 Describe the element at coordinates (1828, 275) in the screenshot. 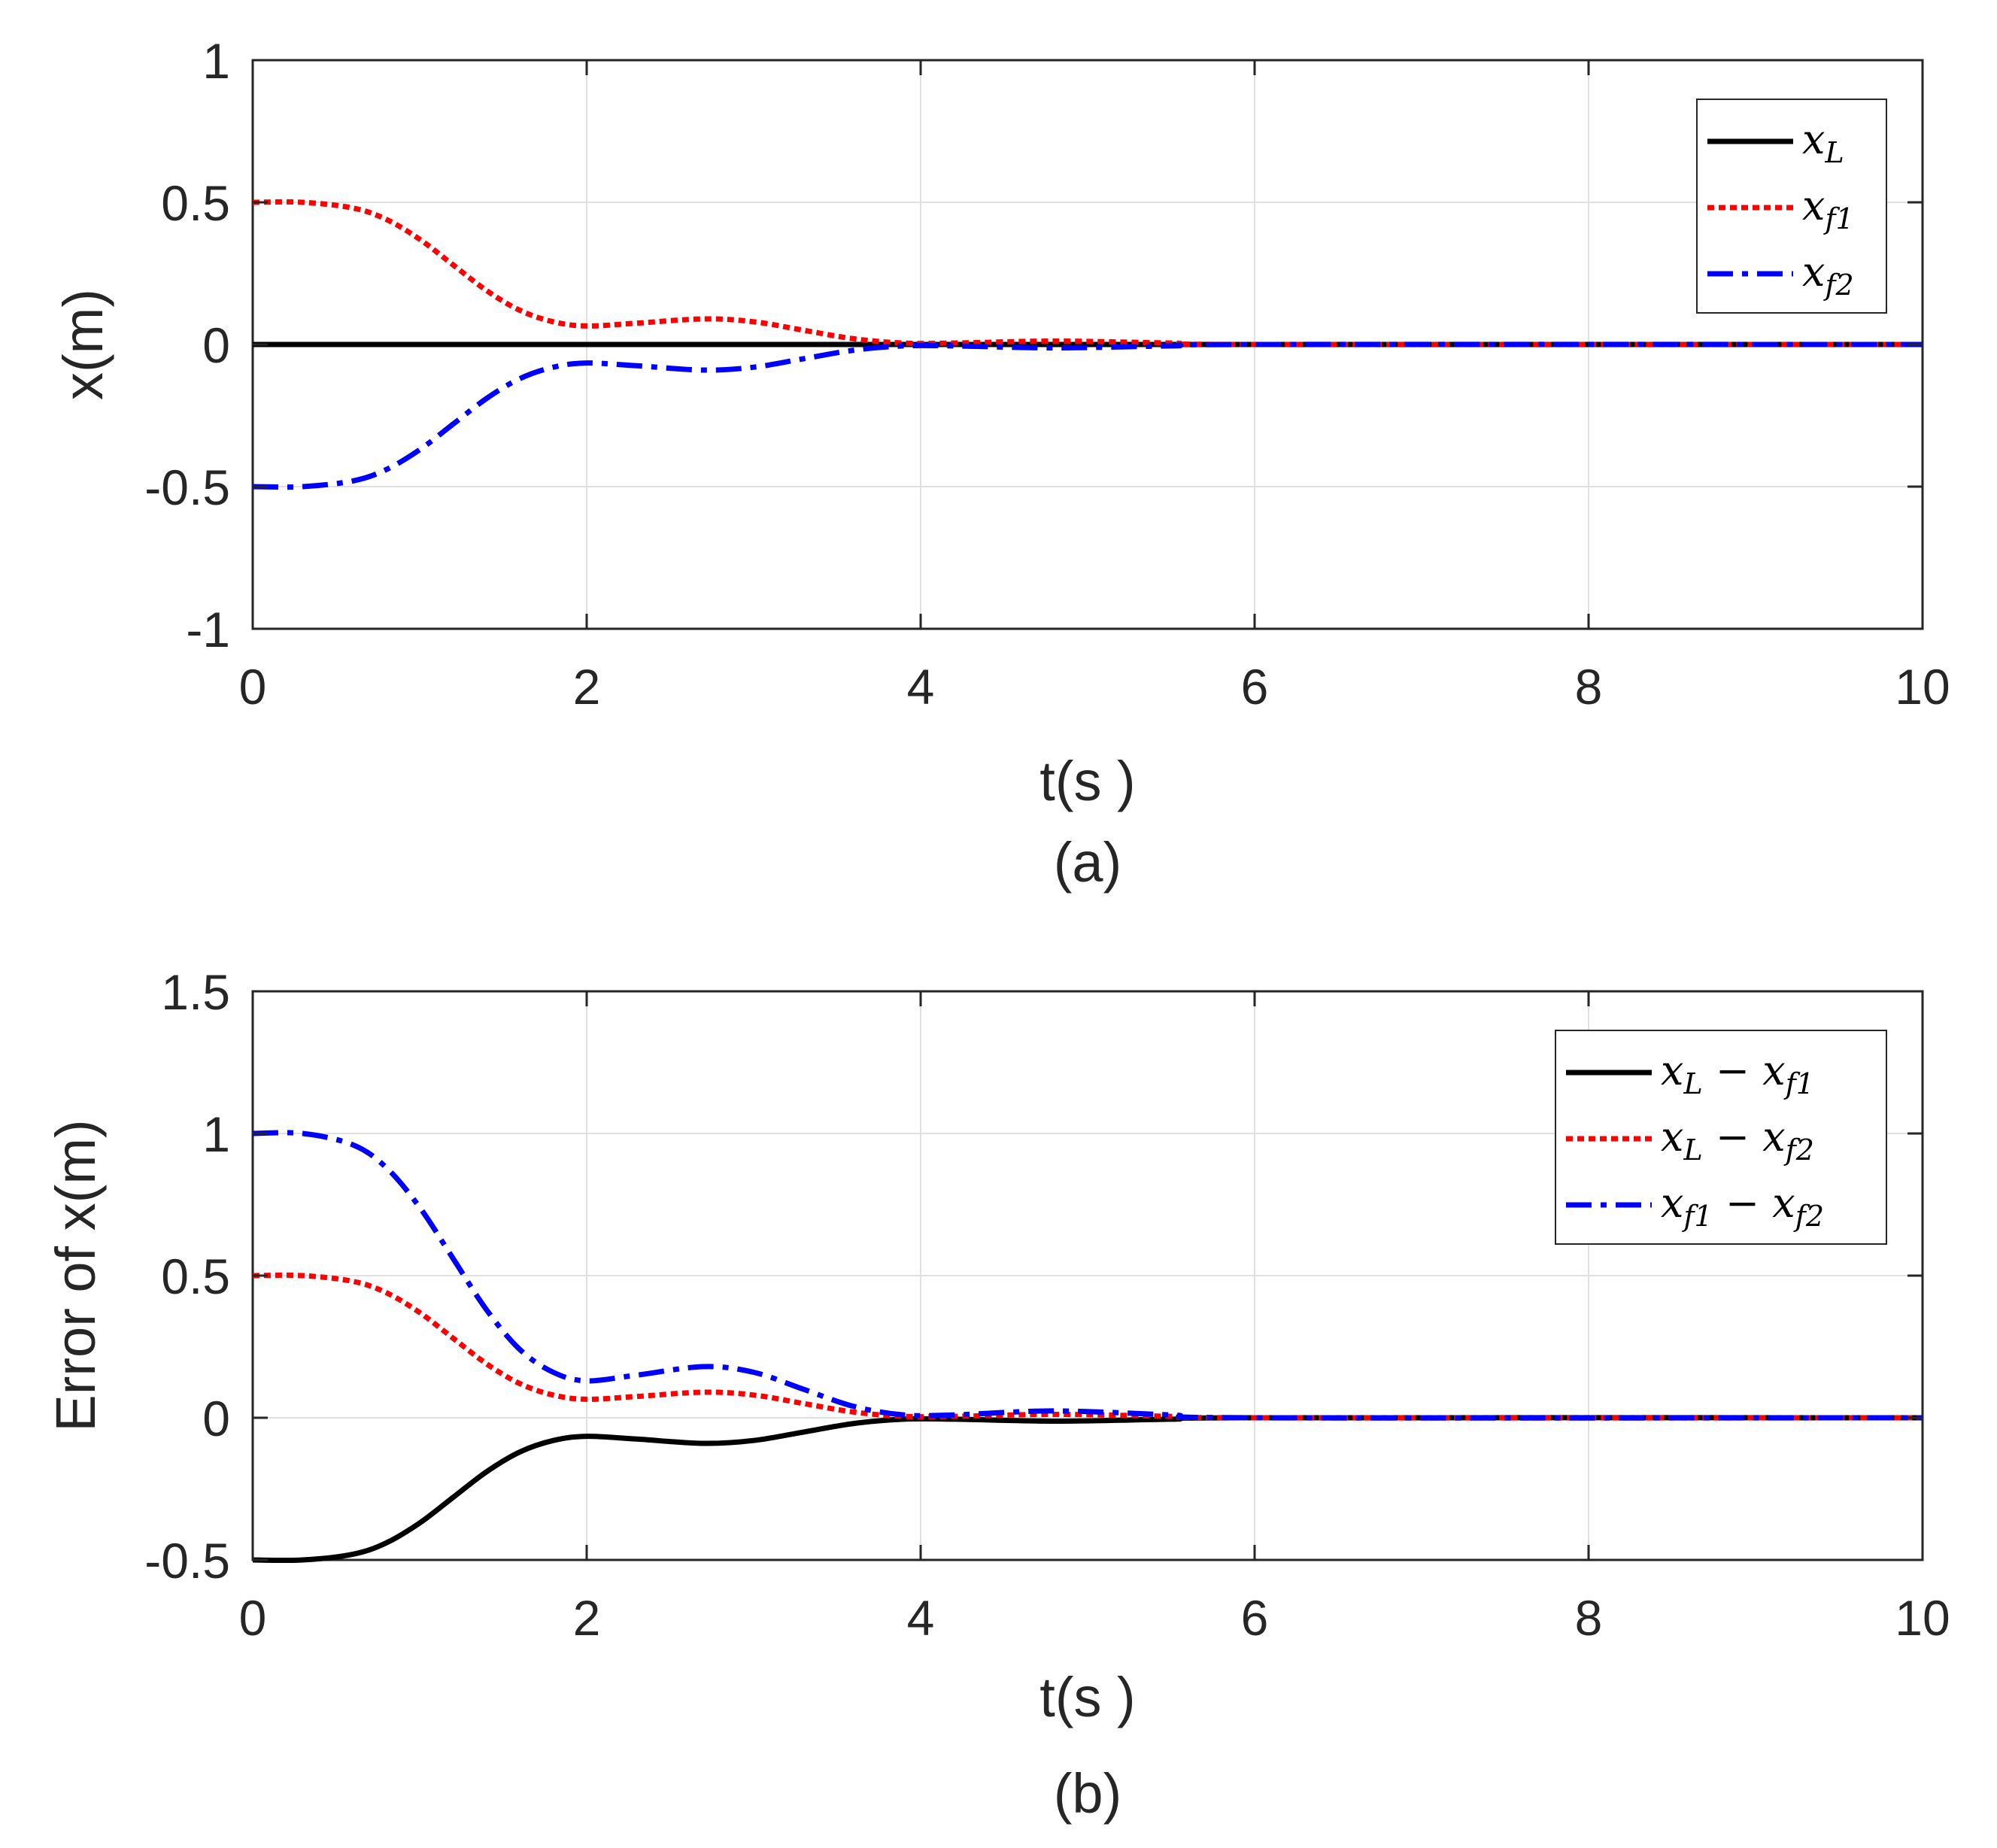

I see `legend-label: xf2` at that location.